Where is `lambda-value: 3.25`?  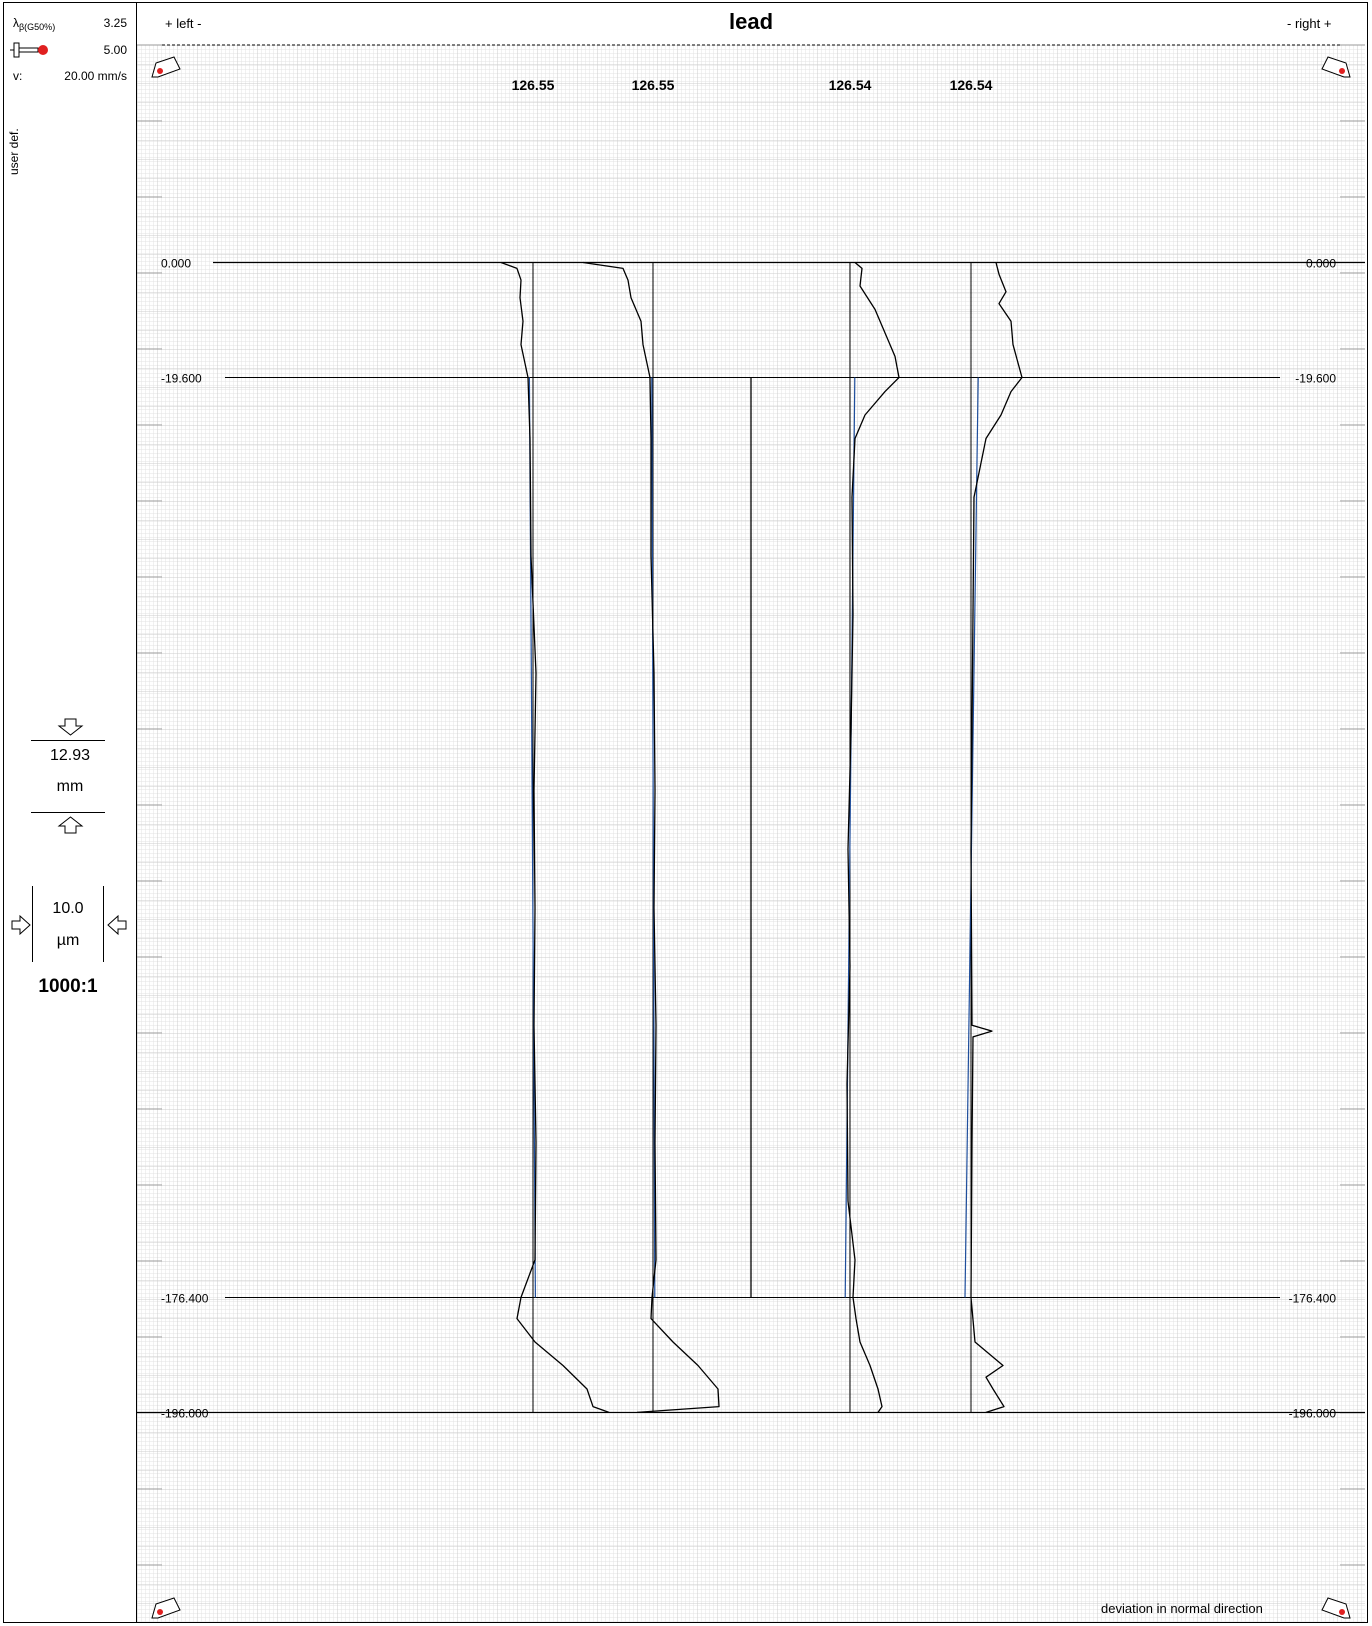 lambda-value: 3.25 is located at coordinates (115, 23).